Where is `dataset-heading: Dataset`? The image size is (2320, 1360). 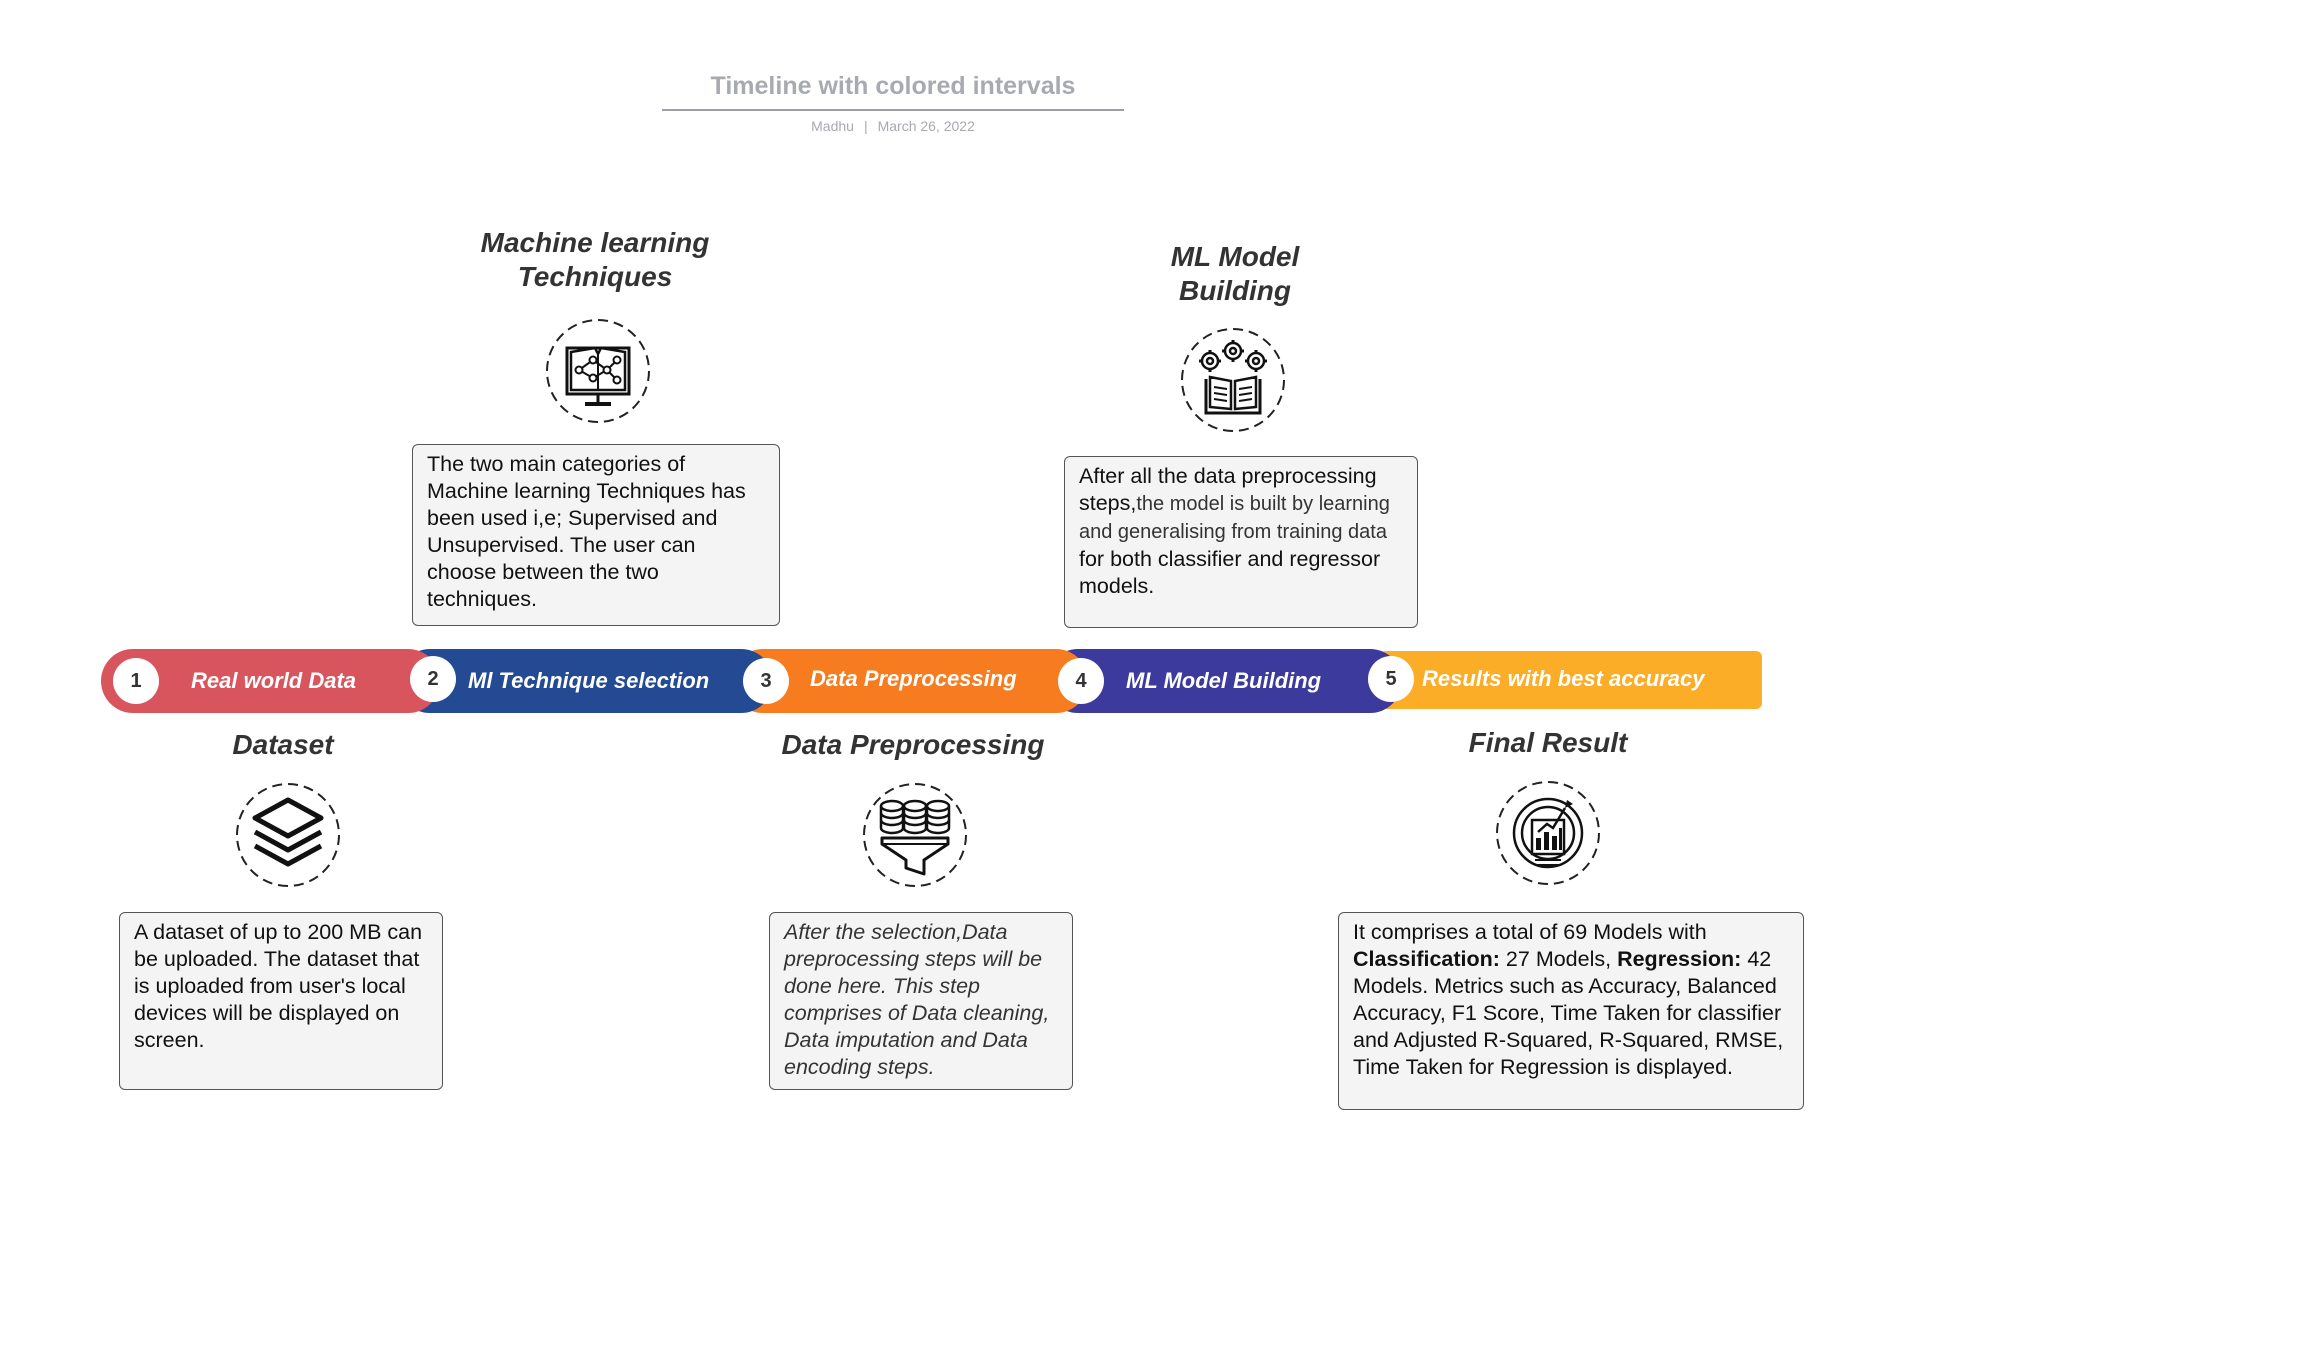 dataset-heading: Dataset is located at coordinates (283, 744).